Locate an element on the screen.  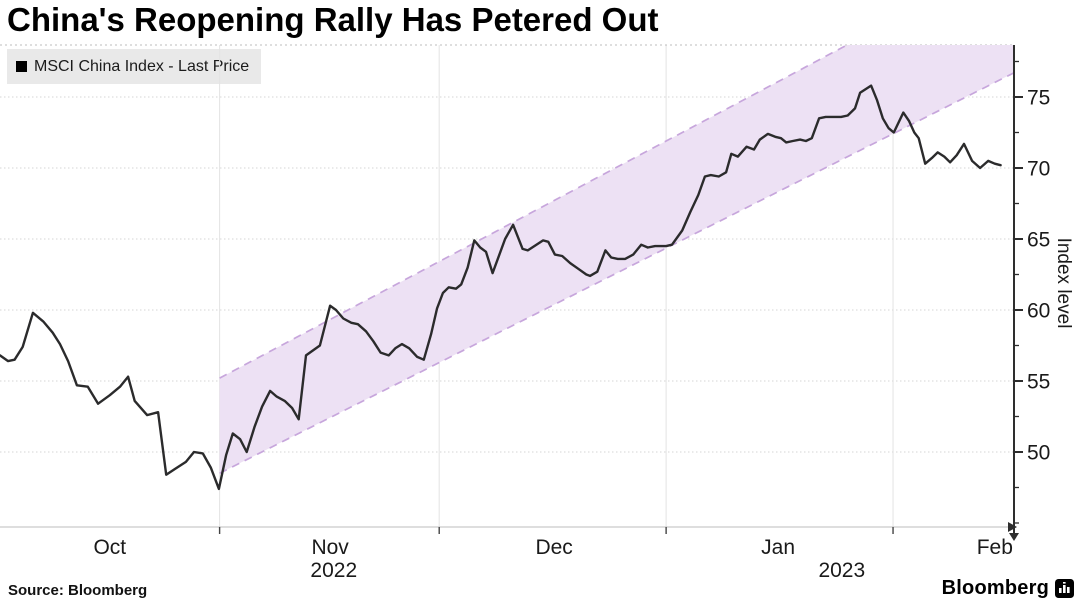
y-tick-label: 55 is located at coordinates (1038, 382).